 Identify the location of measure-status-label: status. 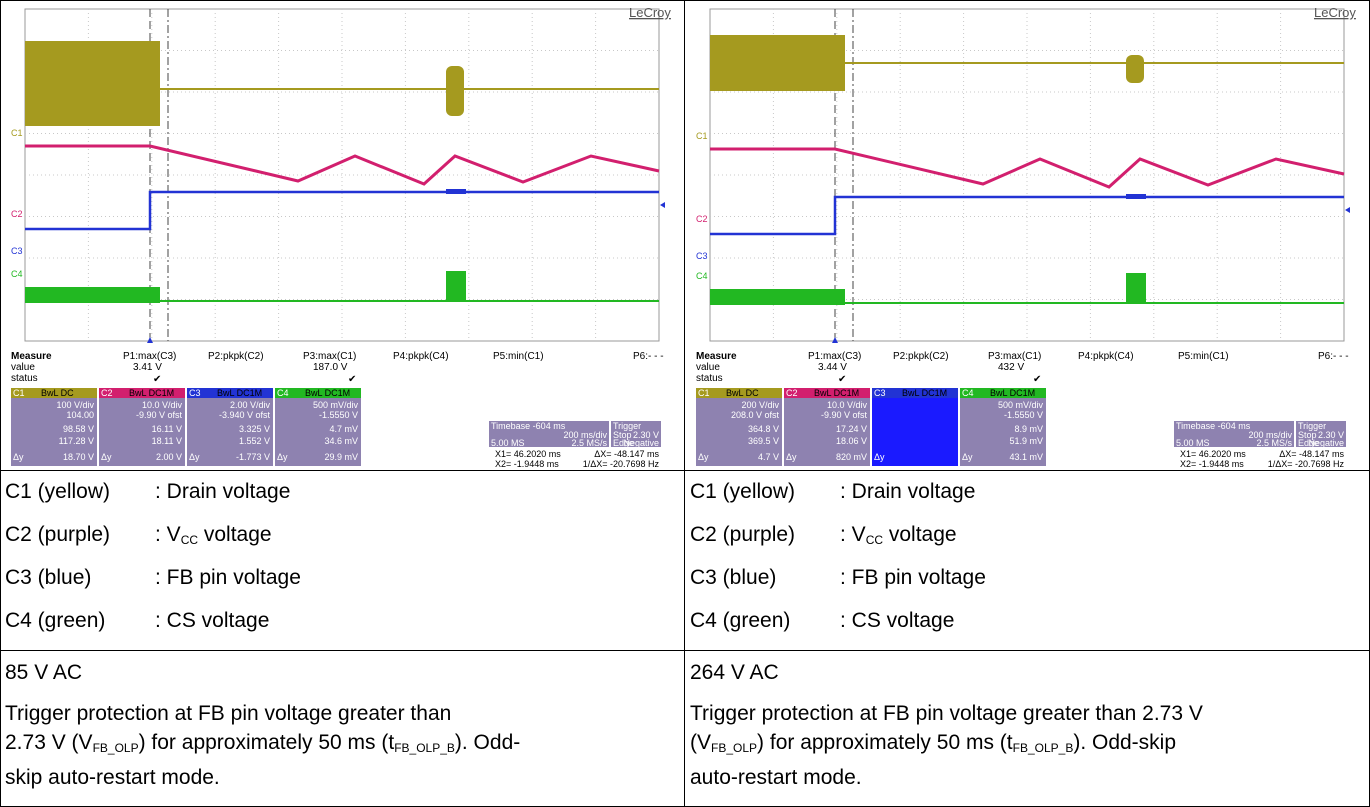
(24, 378).